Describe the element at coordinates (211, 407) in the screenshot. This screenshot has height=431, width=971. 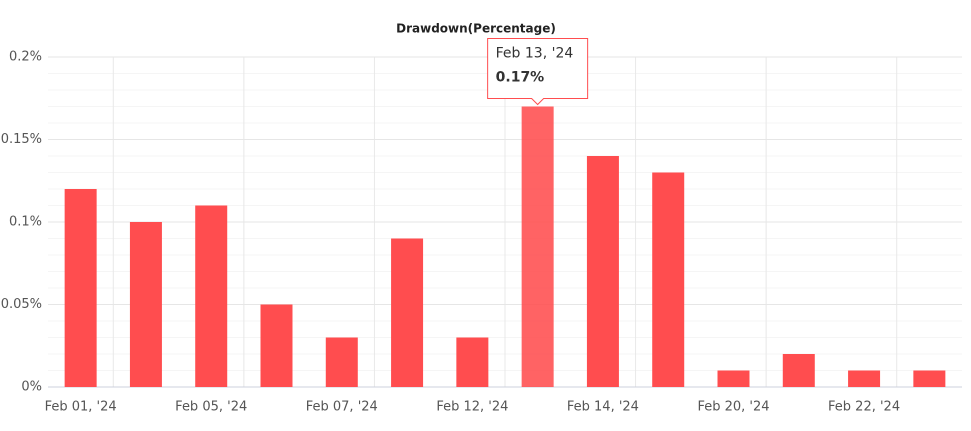
I see `x-tick-label: Feb 05, '24` at that location.